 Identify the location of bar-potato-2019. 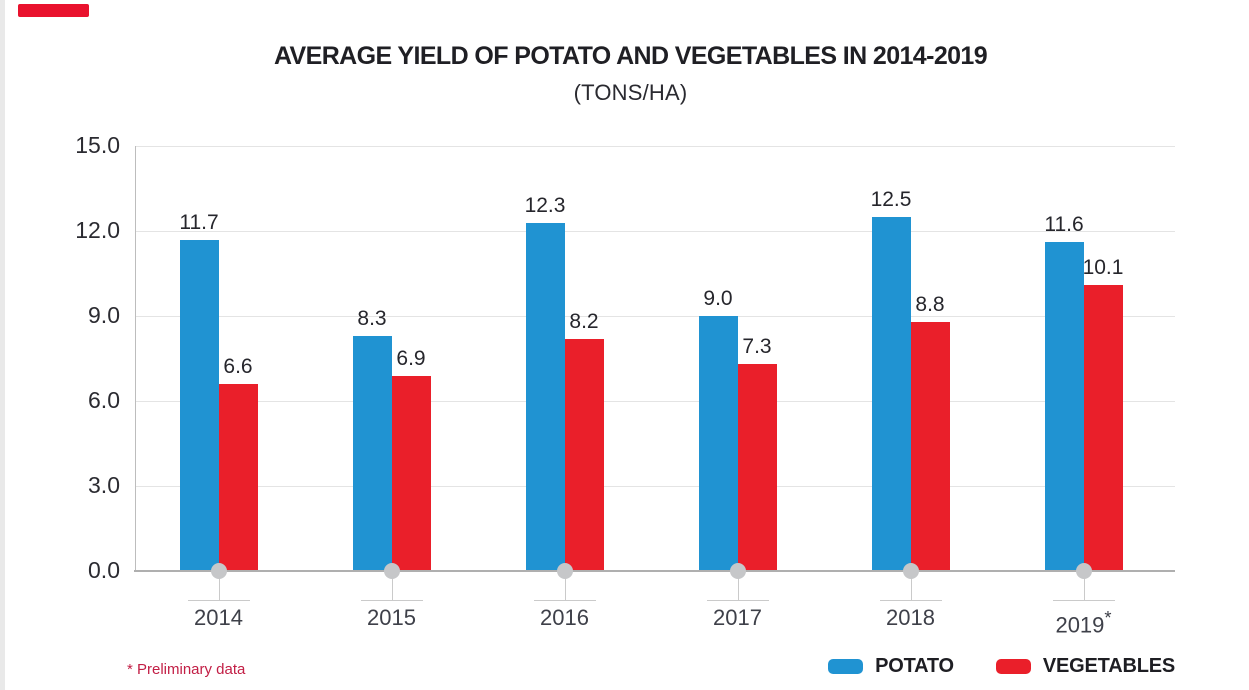
(1064, 406).